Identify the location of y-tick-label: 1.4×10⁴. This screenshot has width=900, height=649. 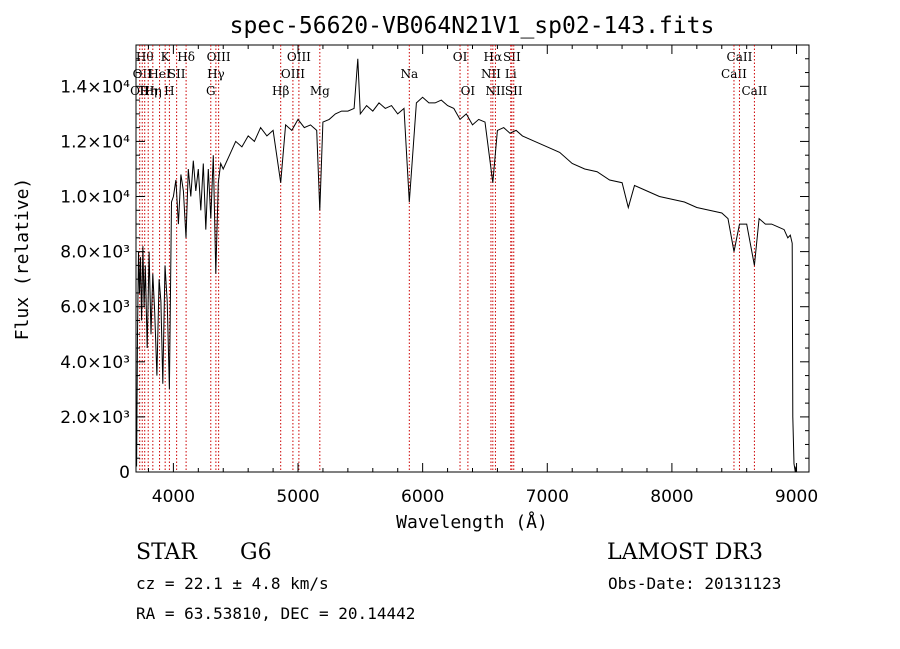
(95, 87).